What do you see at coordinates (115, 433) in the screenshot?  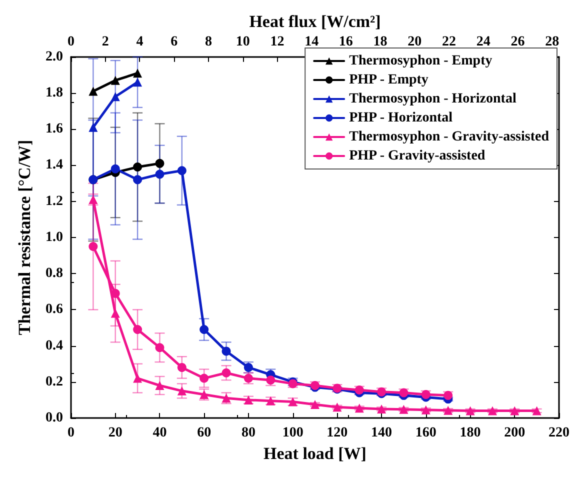 I see `x-tick-label: 20` at bounding box center [115, 433].